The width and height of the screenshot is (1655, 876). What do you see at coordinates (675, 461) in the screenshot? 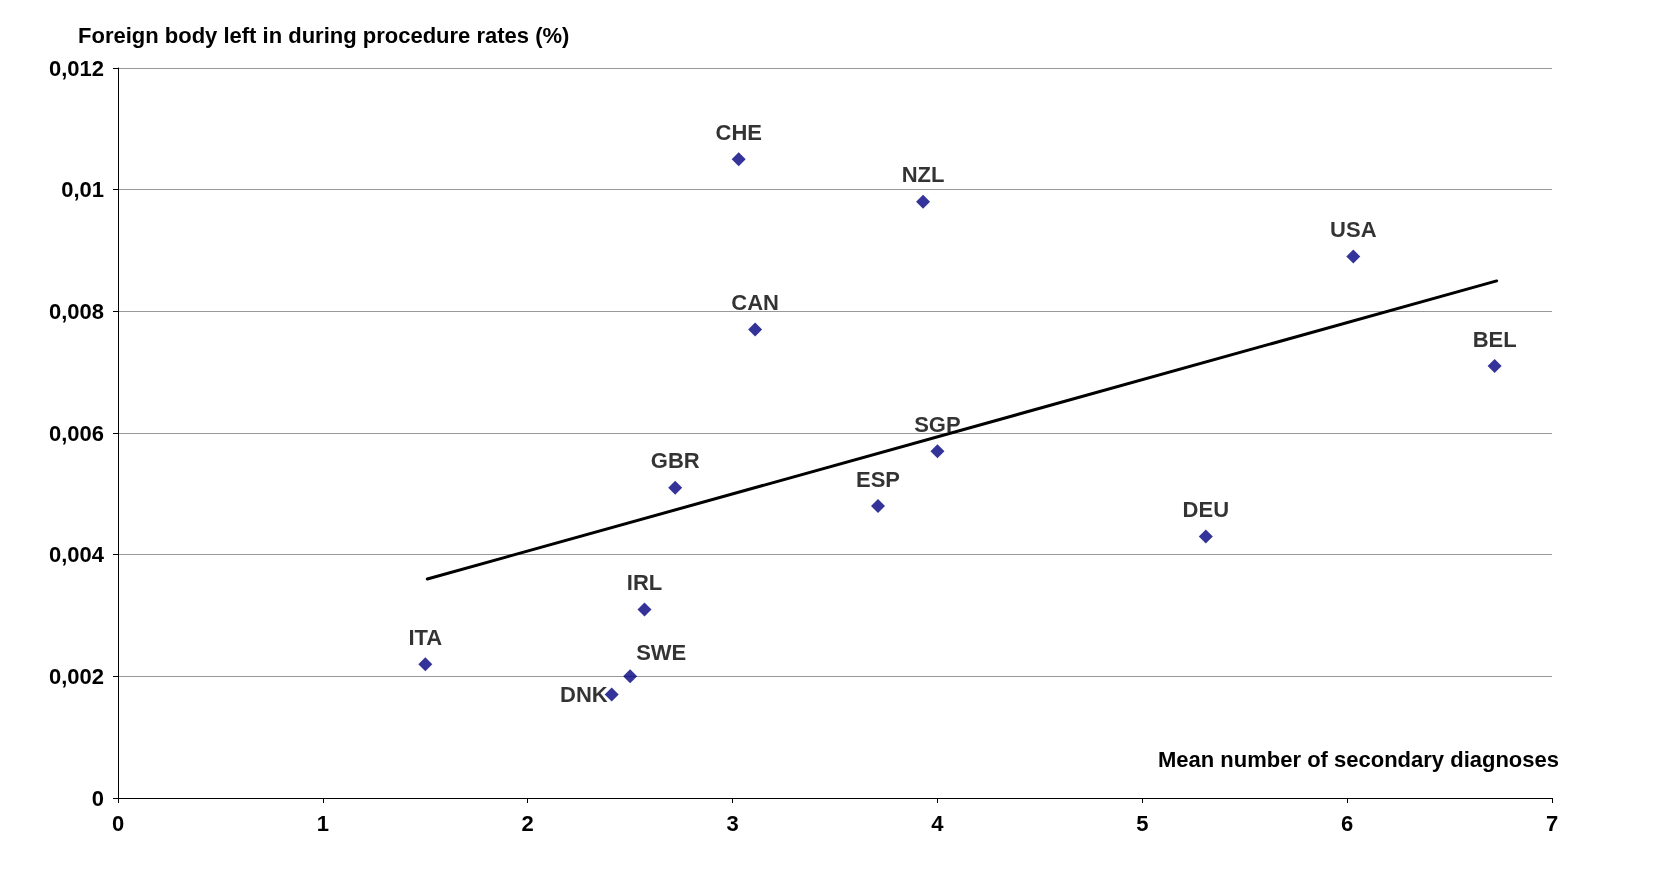
I see `annotation: GBR` at bounding box center [675, 461].